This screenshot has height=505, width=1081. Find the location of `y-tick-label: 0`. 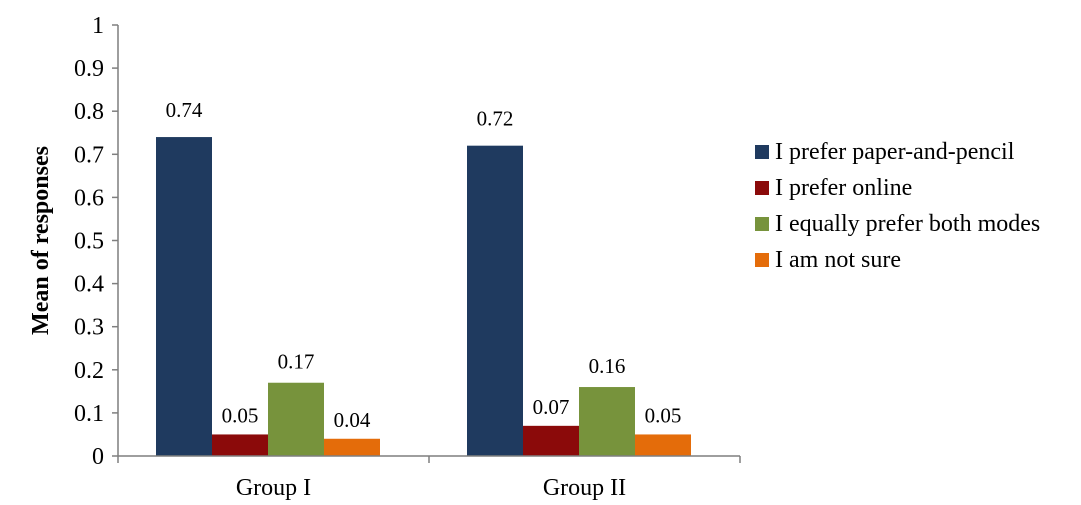

y-tick-label: 0 is located at coordinates (98, 457).